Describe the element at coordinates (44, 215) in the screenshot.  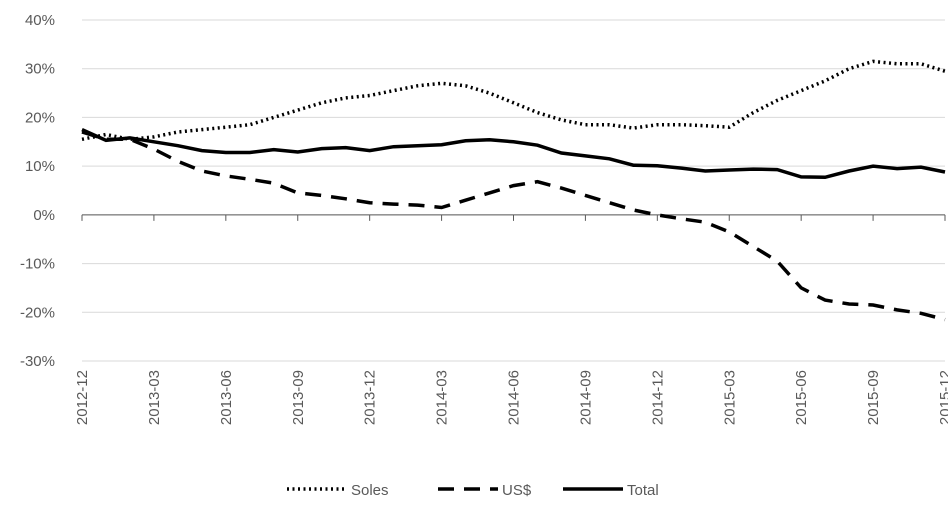
I see `y-tick-label: 0%` at that location.